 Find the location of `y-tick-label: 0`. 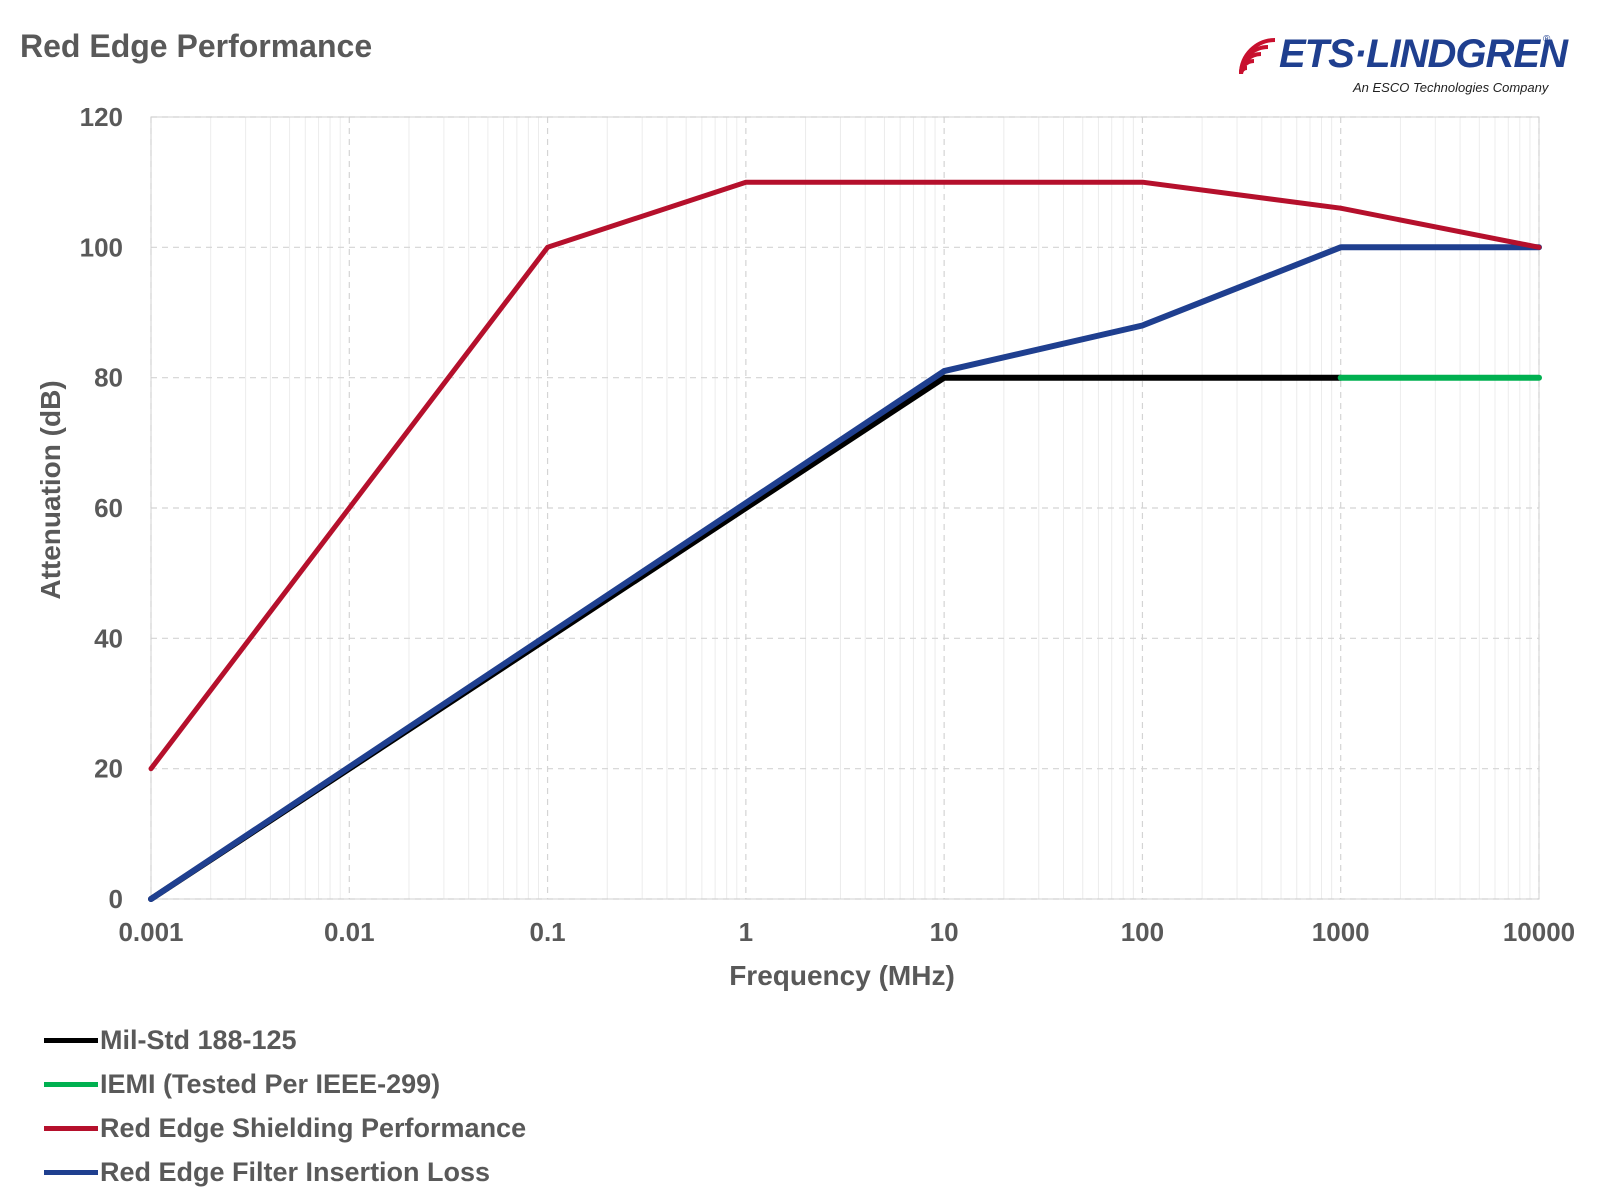

y-tick-label: 0 is located at coordinates (116, 899).